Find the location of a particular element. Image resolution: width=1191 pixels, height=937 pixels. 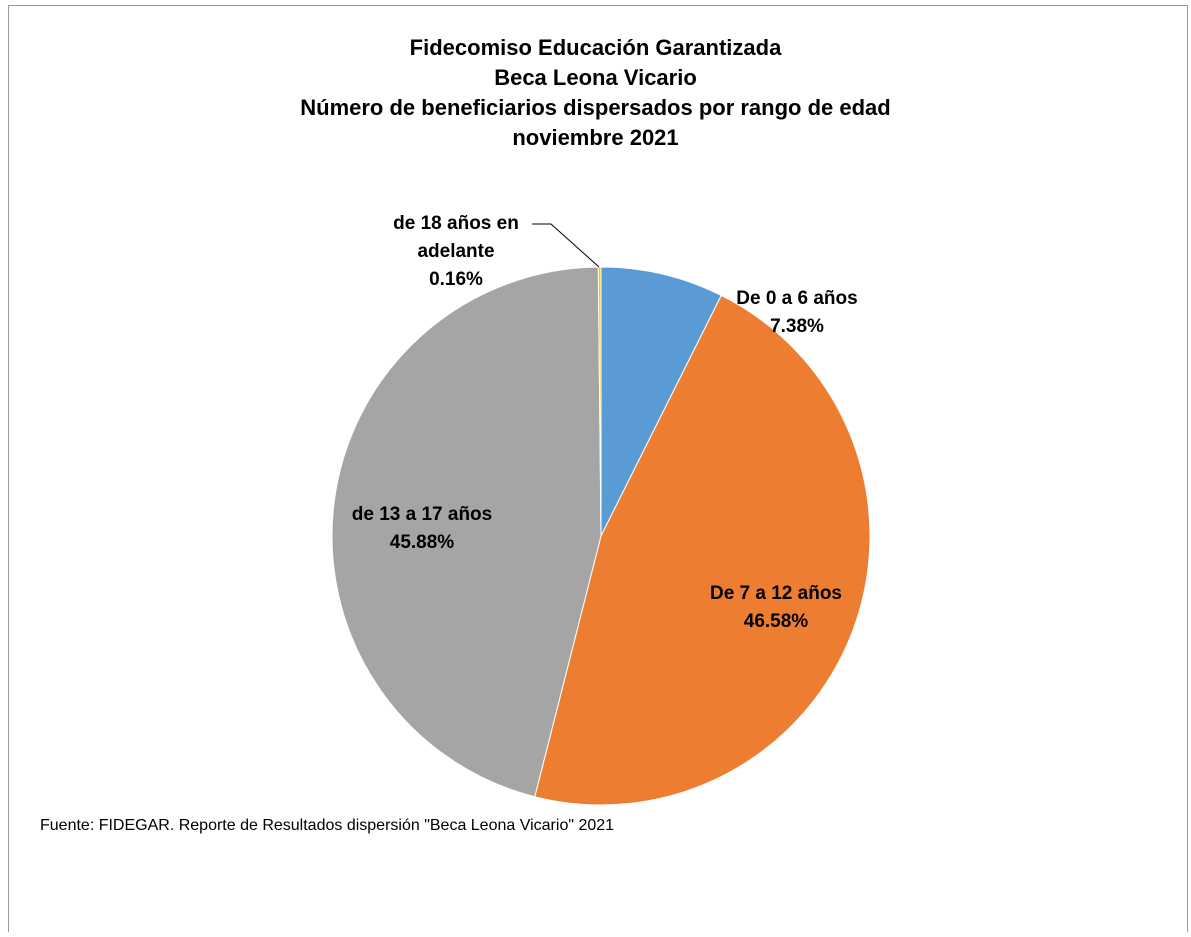

slice-label-2: De 7 a 12 años 46.58% is located at coordinates (776, 607).